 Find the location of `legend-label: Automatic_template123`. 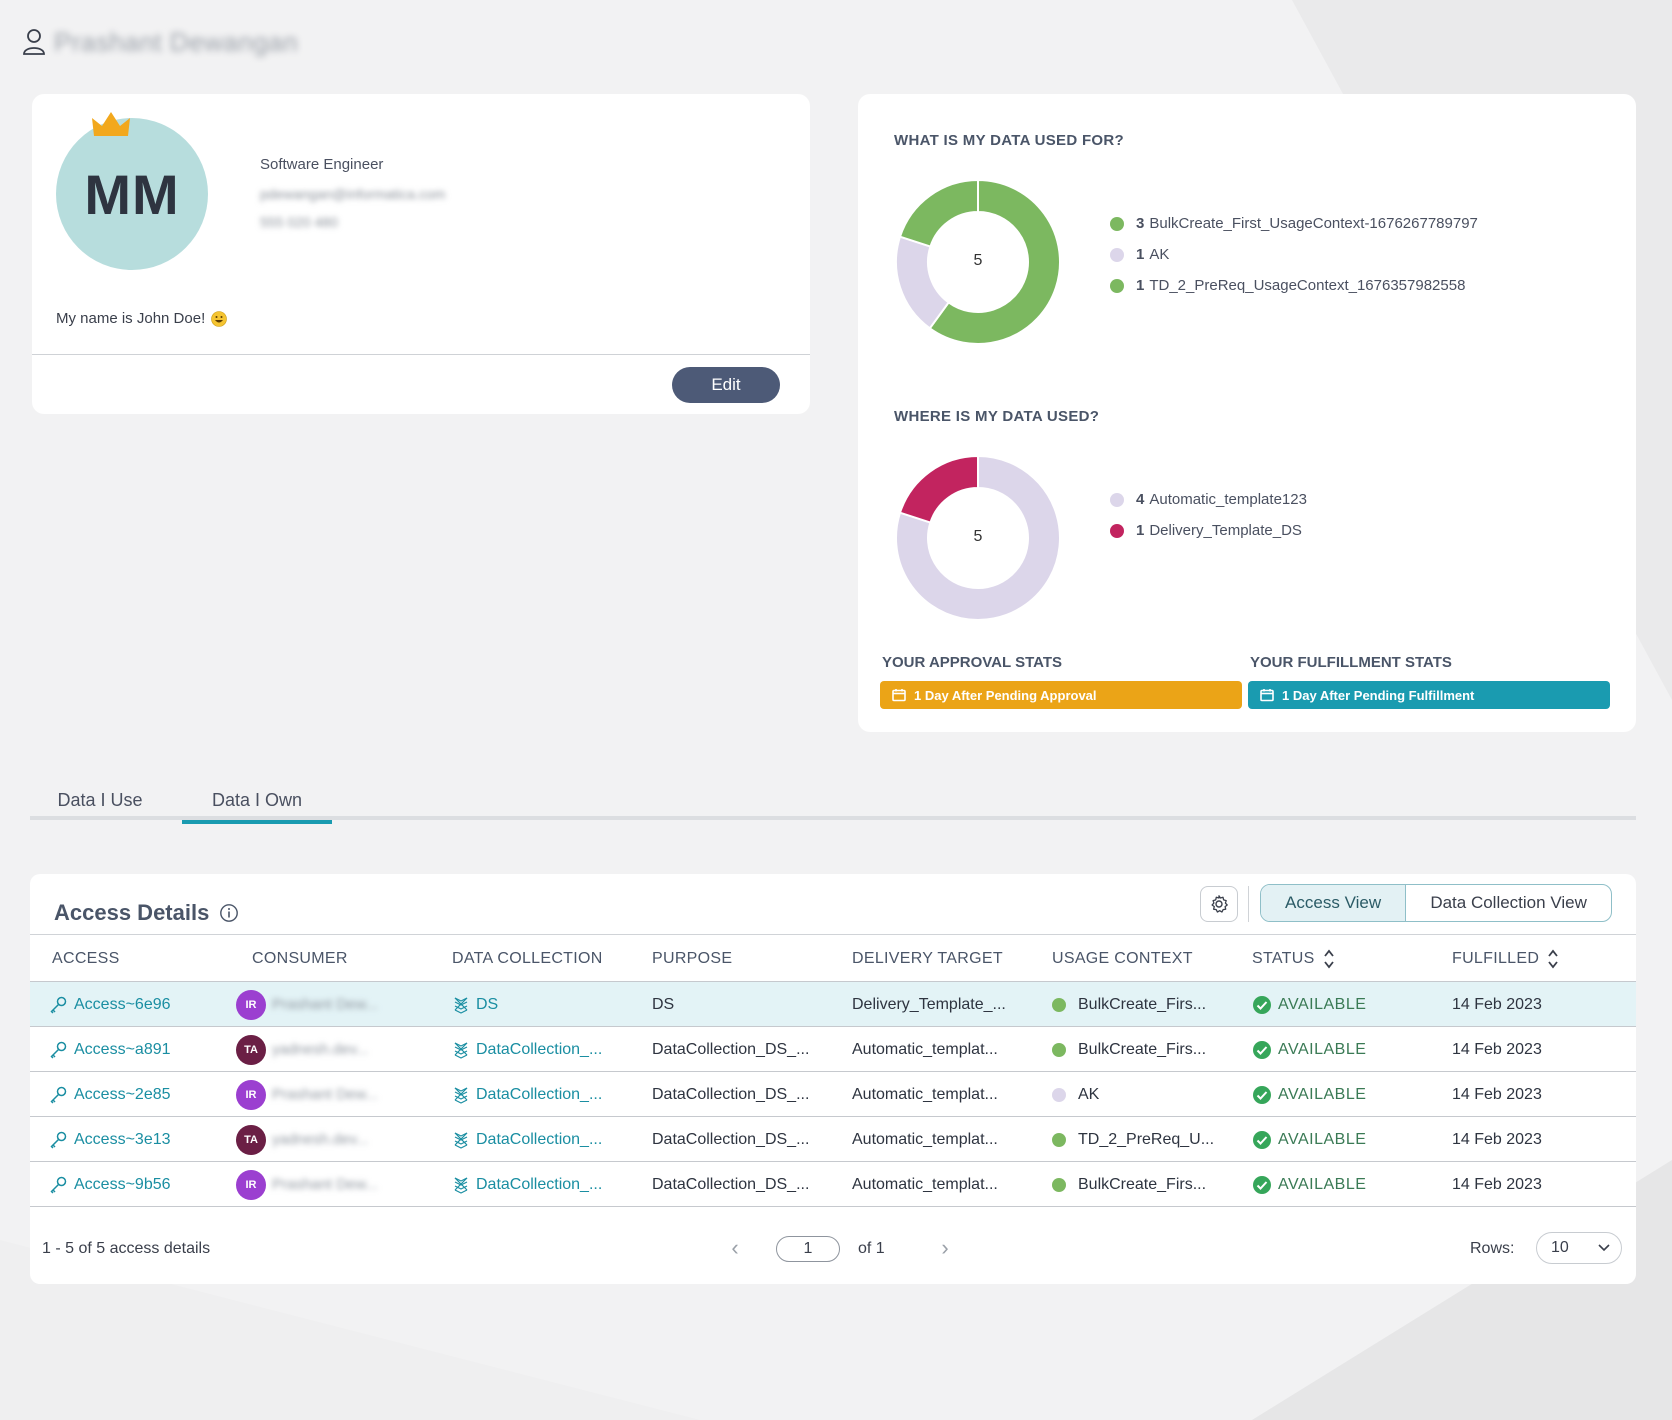

legend-label: Automatic_template123 is located at coordinates (1228, 499).